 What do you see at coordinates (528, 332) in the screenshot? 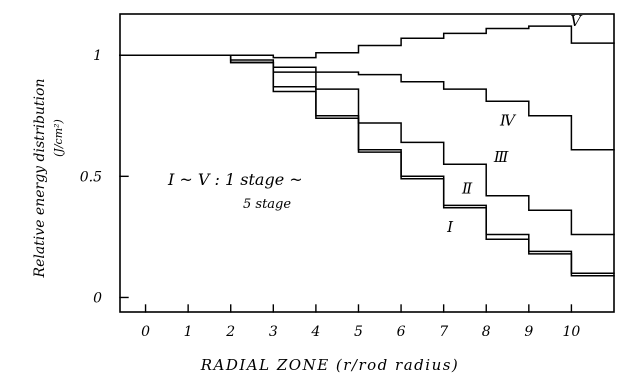
I see `x-tick-label: 9` at bounding box center [528, 332].